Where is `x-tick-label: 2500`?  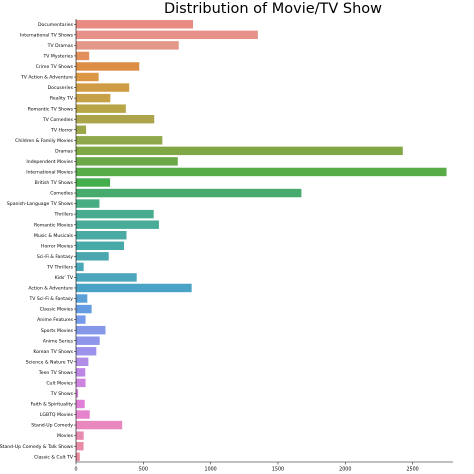 x-tick-label: 2500 is located at coordinates (413, 470).